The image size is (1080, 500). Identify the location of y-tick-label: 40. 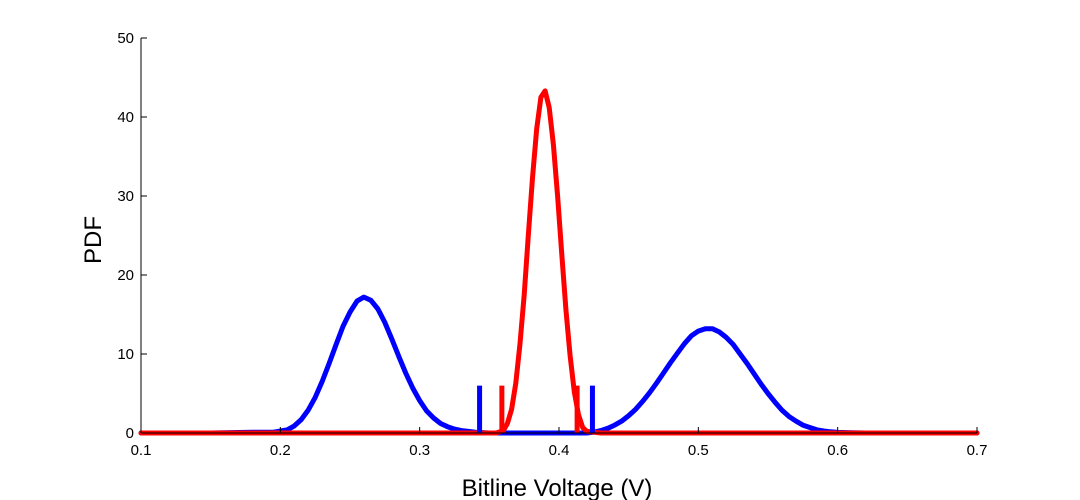
(125, 117).